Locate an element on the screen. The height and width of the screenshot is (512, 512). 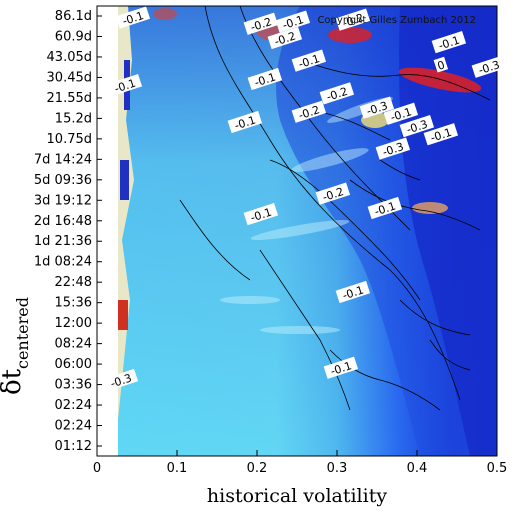
y-tick-label: 43.05d is located at coordinates (69, 57).